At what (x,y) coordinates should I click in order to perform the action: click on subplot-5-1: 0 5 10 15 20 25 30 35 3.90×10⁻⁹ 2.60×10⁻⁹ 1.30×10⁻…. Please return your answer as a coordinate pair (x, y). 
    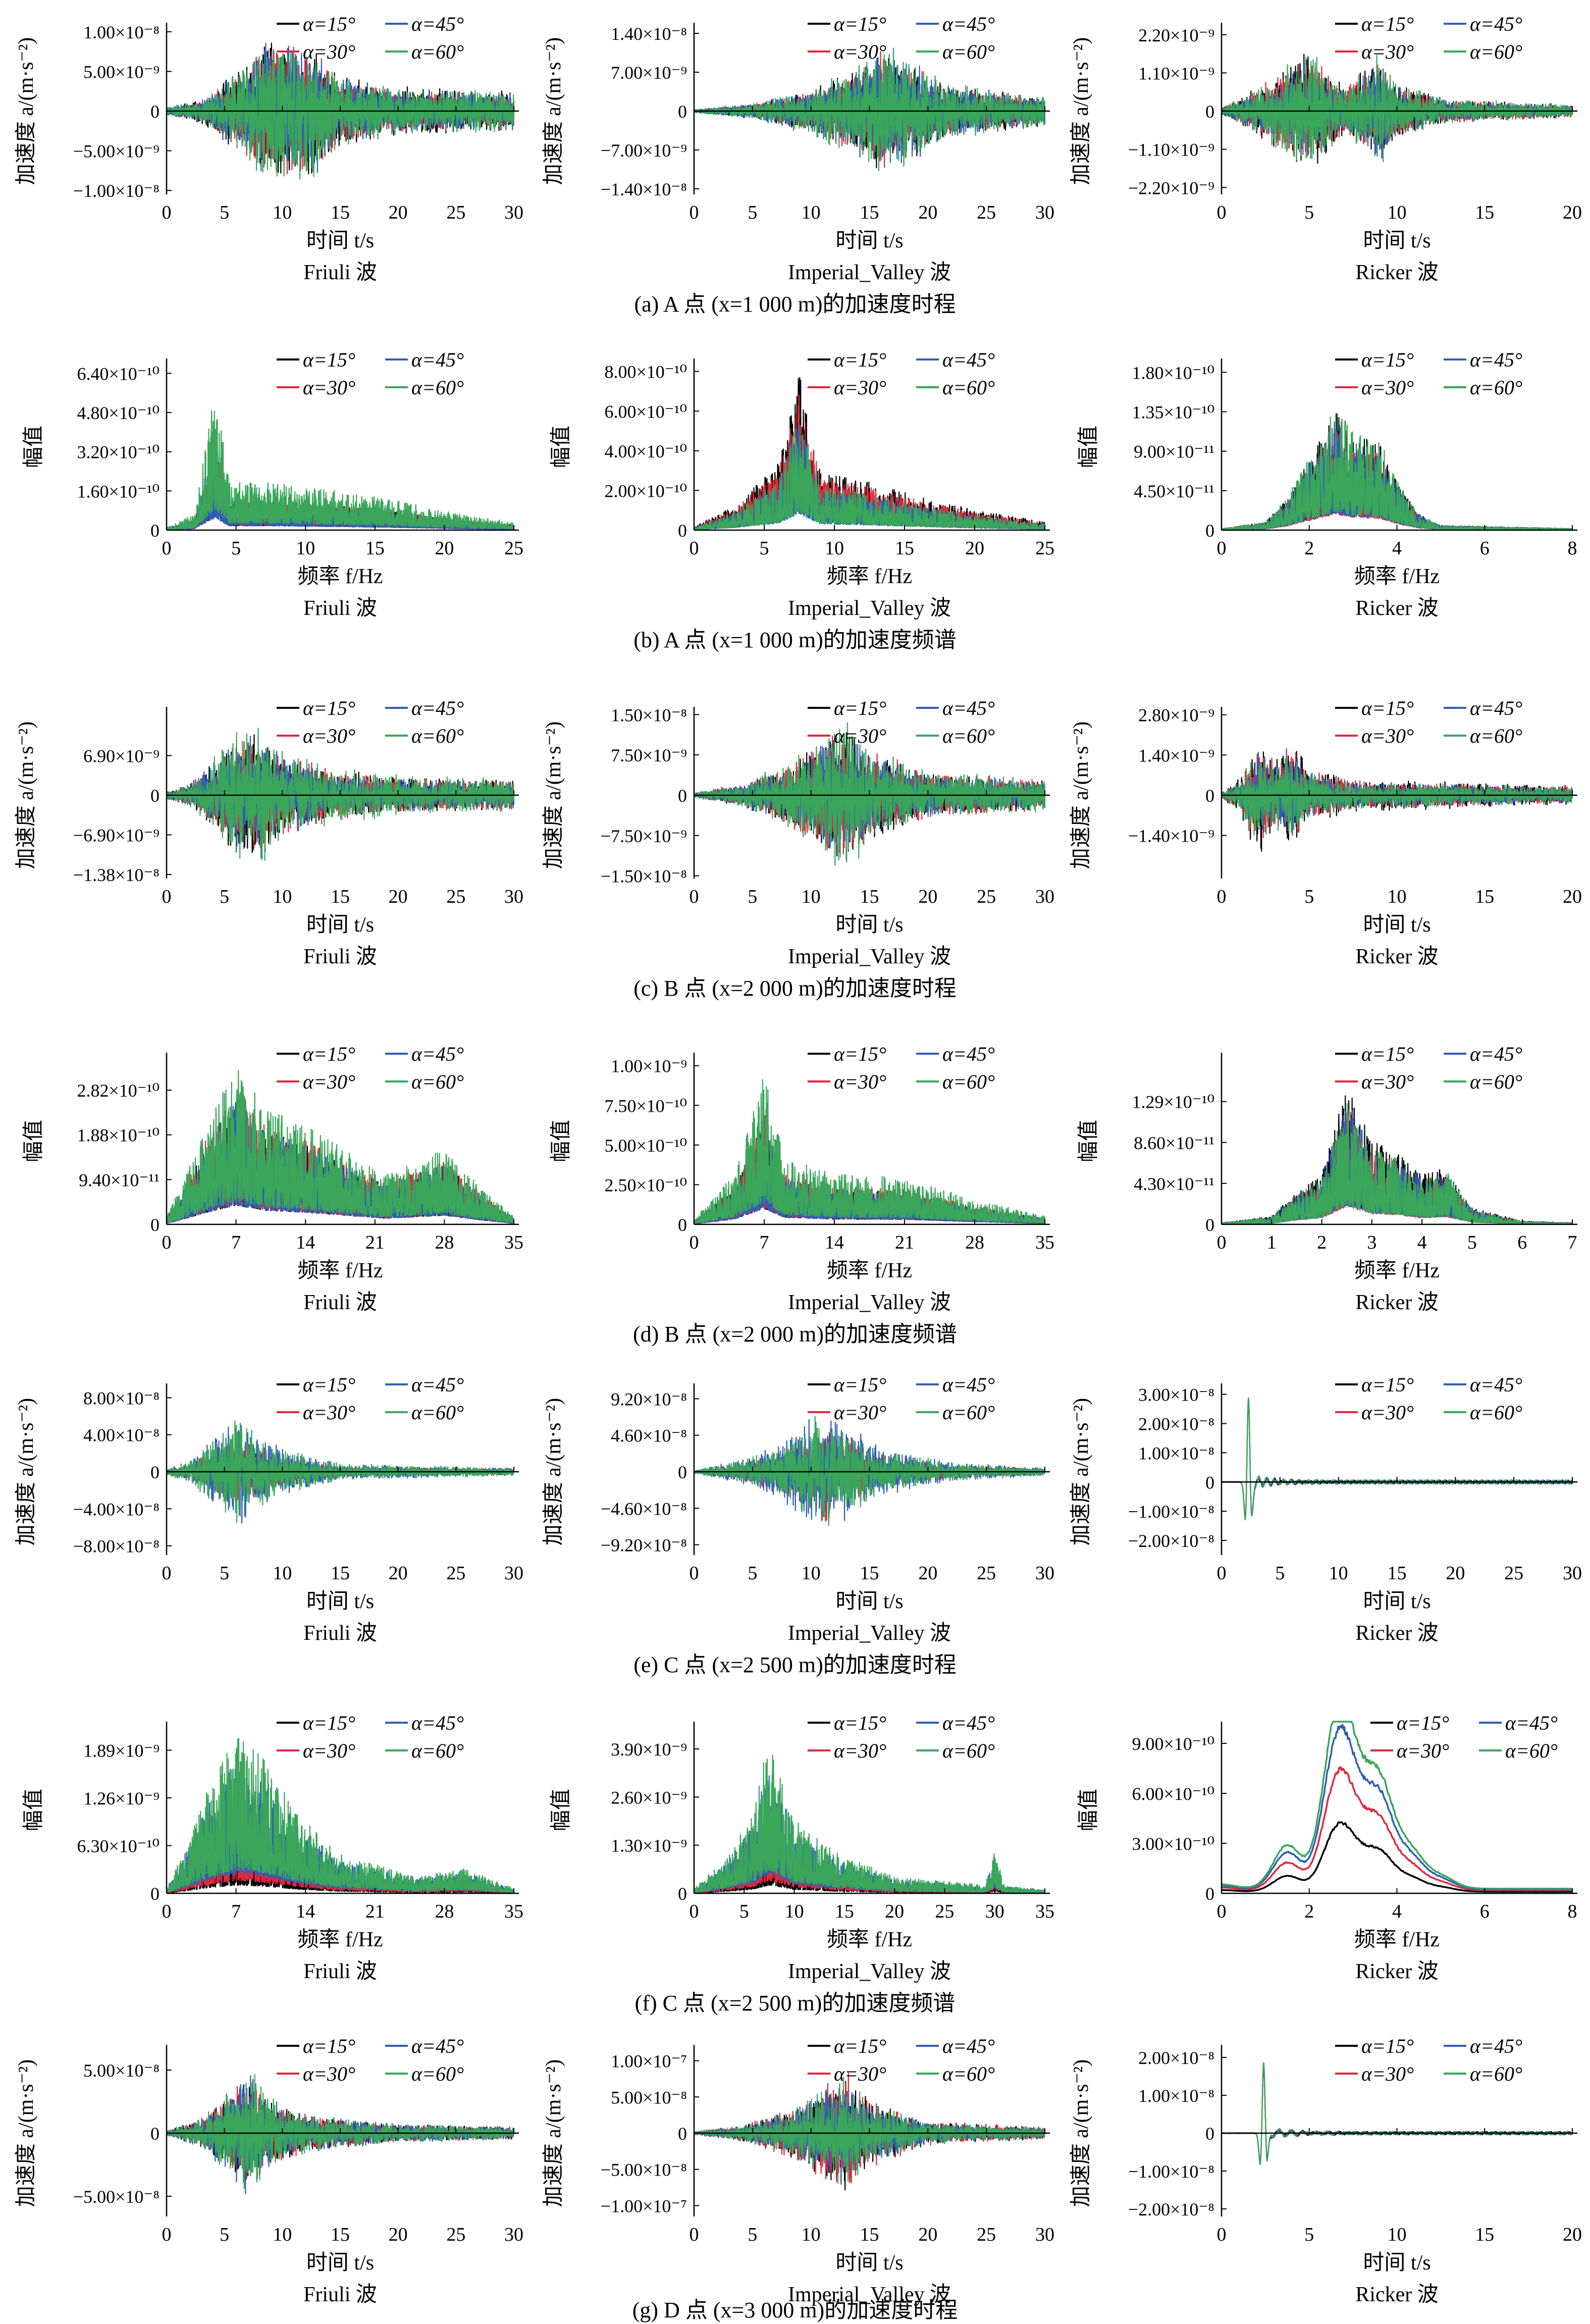
    Looking at the image, I should click on (802, 1847).